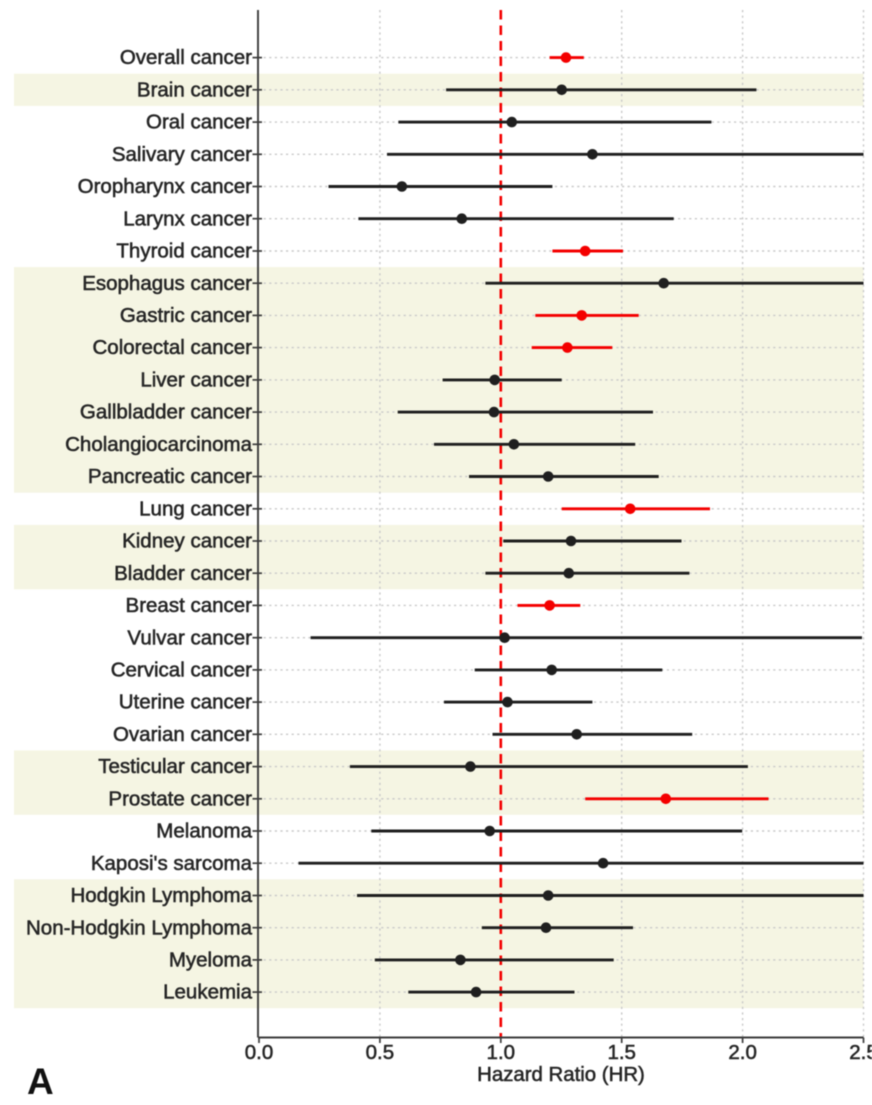 This screenshot has width=872, height=1105. Describe the element at coordinates (166, 412) in the screenshot. I see `svg-text: Gallbladder cancer` at that location.